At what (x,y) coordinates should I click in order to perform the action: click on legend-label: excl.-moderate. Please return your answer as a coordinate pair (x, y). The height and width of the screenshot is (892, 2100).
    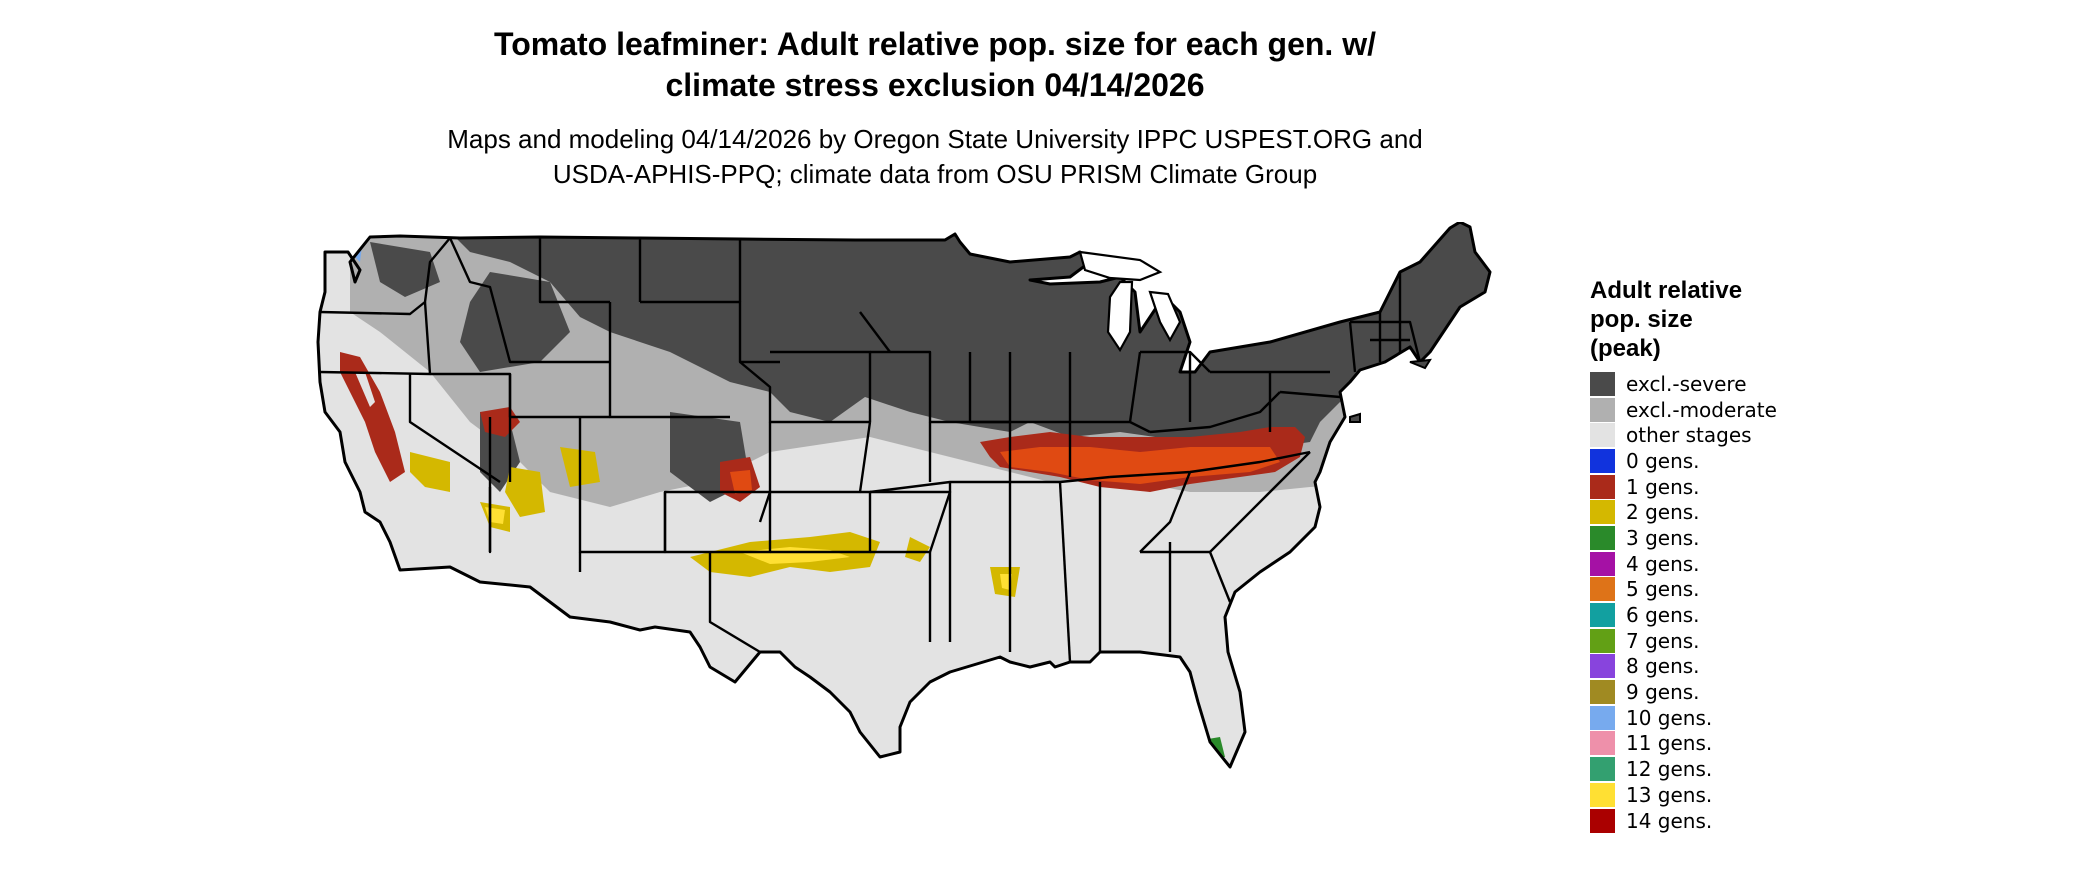
    Looking at the image, I should click on (1701, 409).